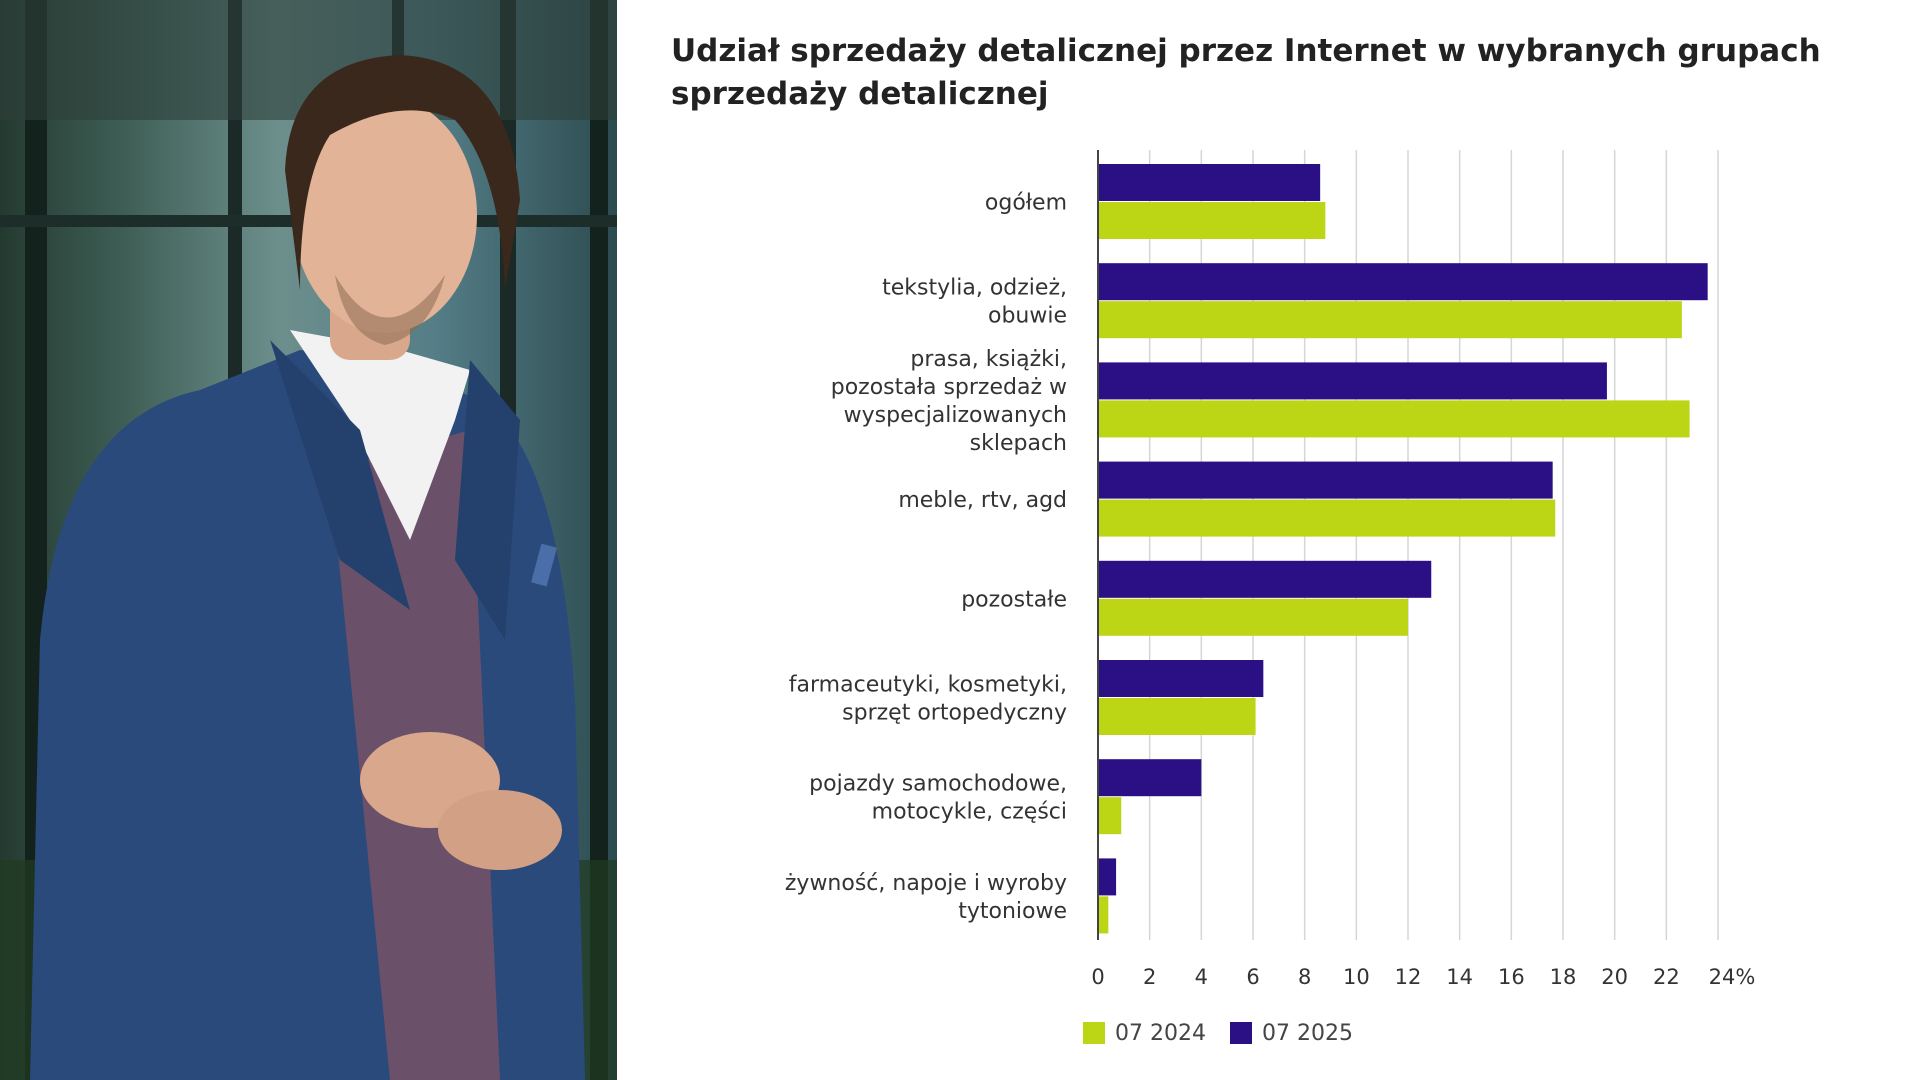 This screenshot has height=1080, width=1920. I want to click on category-label: ogółem, so click(1026, 203).